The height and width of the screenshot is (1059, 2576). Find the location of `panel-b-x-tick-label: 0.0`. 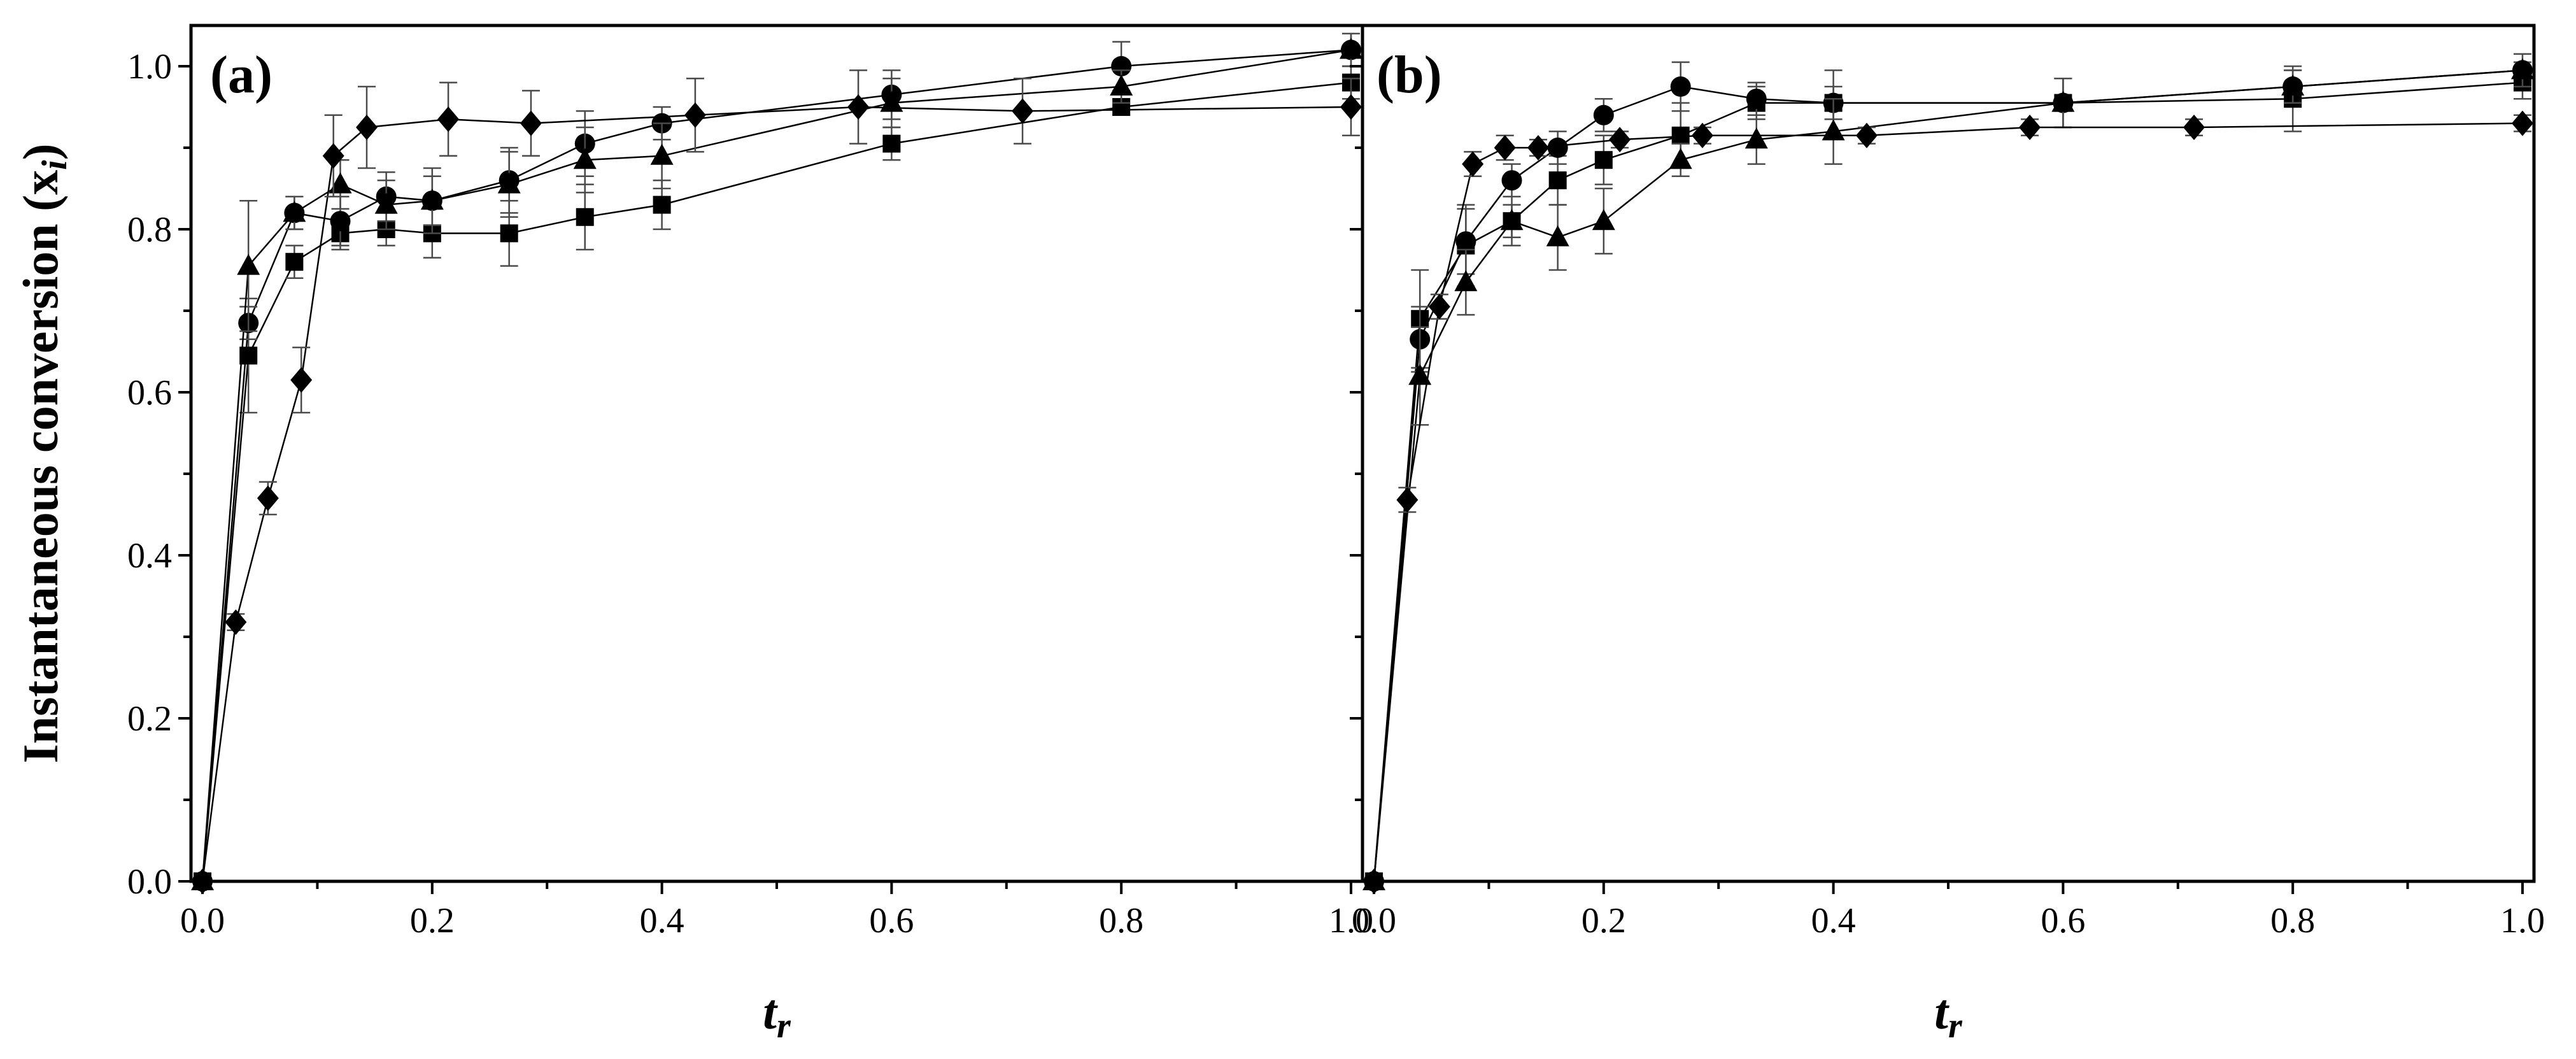

panel-b-x-tick-label: 0.0 is located at coordinates (1374, 921).